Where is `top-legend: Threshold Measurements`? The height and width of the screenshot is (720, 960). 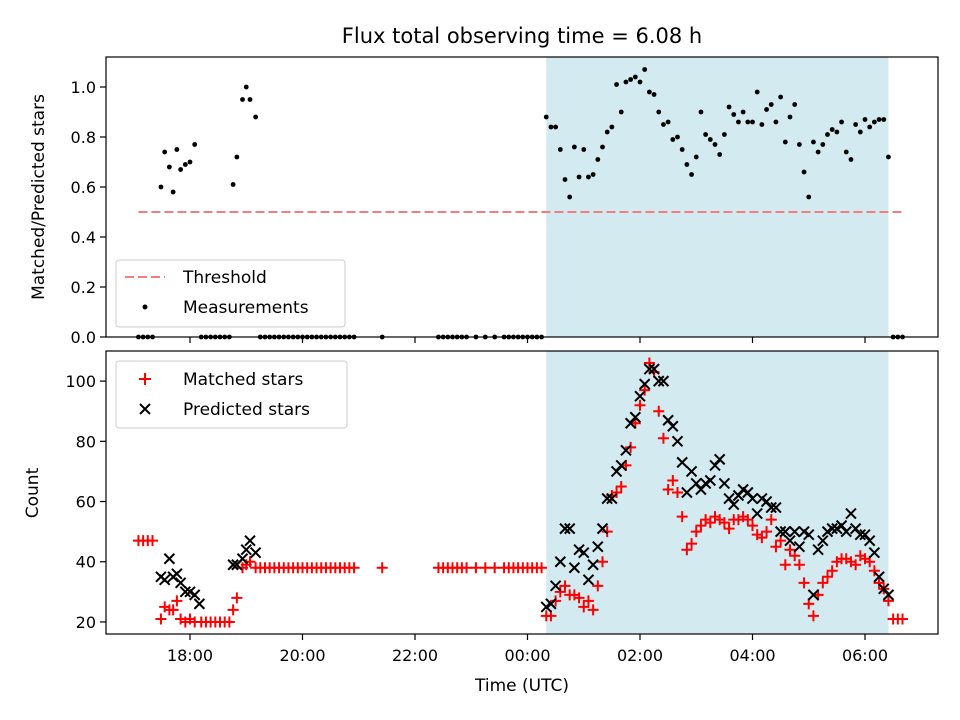 top-legend: Threshold Measurements is located at coordinates (230, 293).